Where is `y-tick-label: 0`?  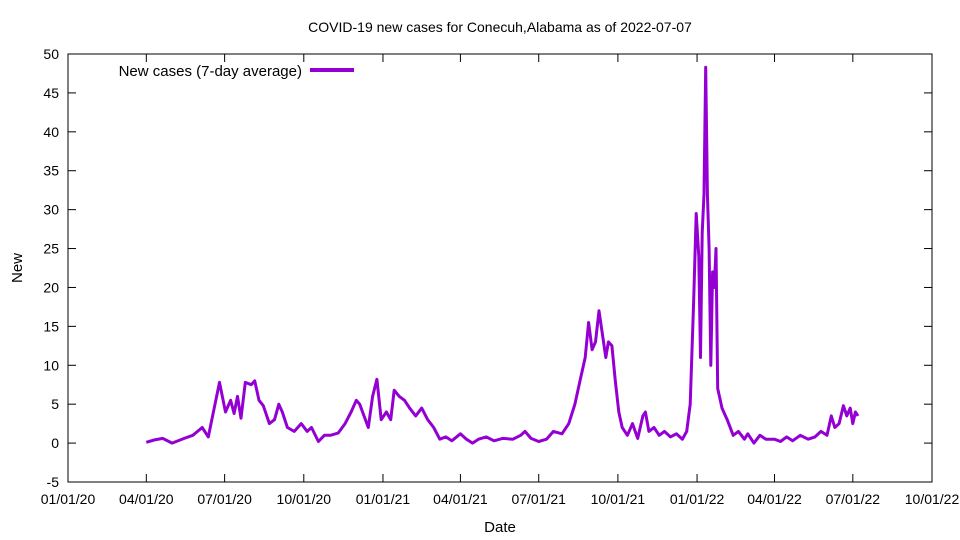
y-tick-label: 0 is located at coordinates (55, 443).